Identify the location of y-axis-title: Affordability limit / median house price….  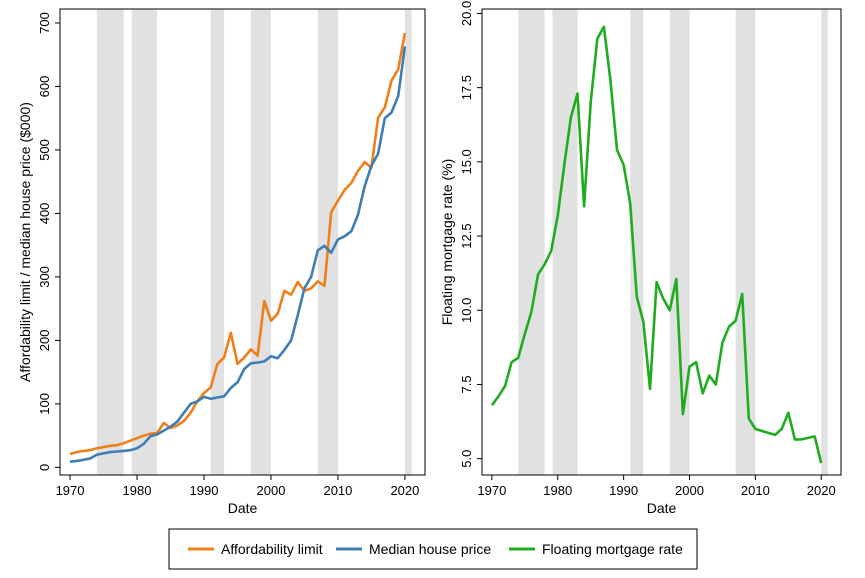
(25, 242).